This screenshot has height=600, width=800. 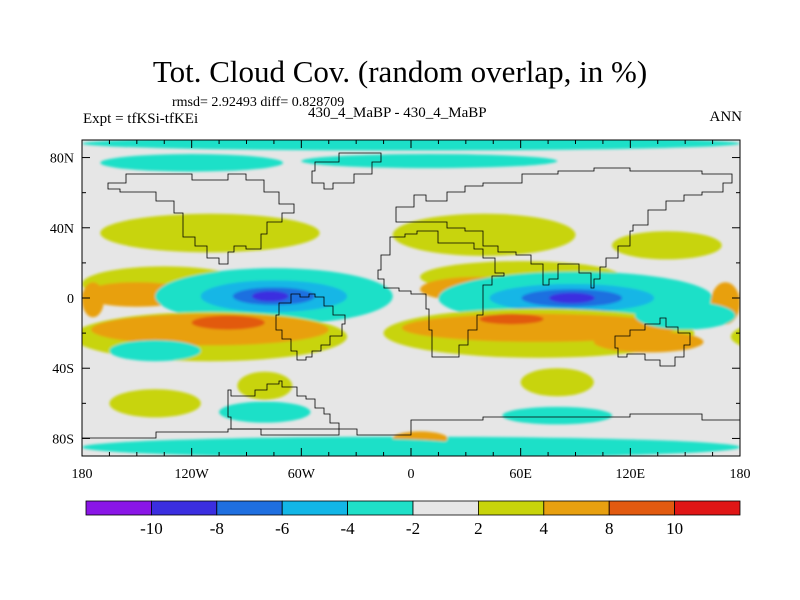 I want to click on experiment-label: Expt = tfKSi-tfKEi, so click(x=141, y=119).